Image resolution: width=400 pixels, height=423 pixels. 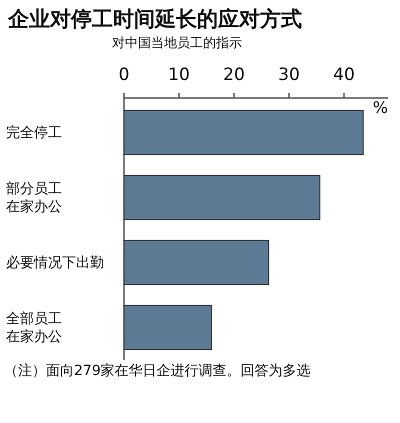 What do you see at coordinates (55, 263) in the screenshot?
I see `y-tick-label: 必要情况下出勤` at bounding box center [55, 263].